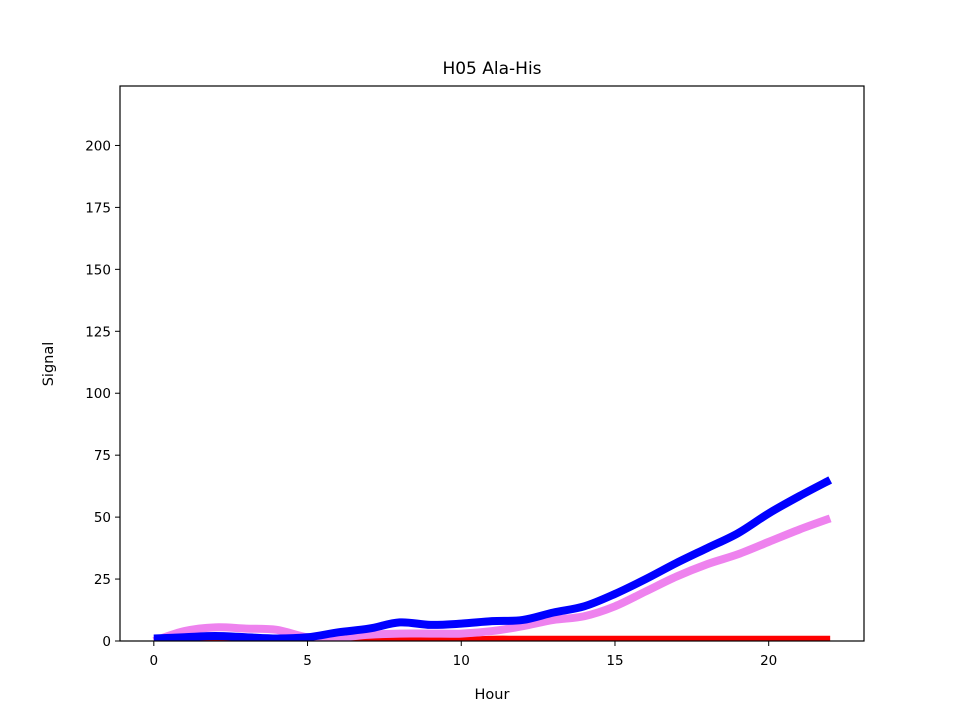 Image resolution: width=960 pixels, height=720 pixels. I want to click on y-tick-label: 75, so click(102, 456).